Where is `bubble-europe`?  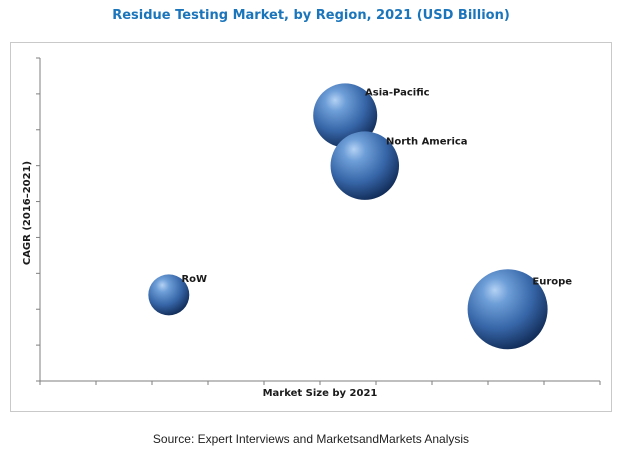 bubble-europe is located at coordinates (507, 309).